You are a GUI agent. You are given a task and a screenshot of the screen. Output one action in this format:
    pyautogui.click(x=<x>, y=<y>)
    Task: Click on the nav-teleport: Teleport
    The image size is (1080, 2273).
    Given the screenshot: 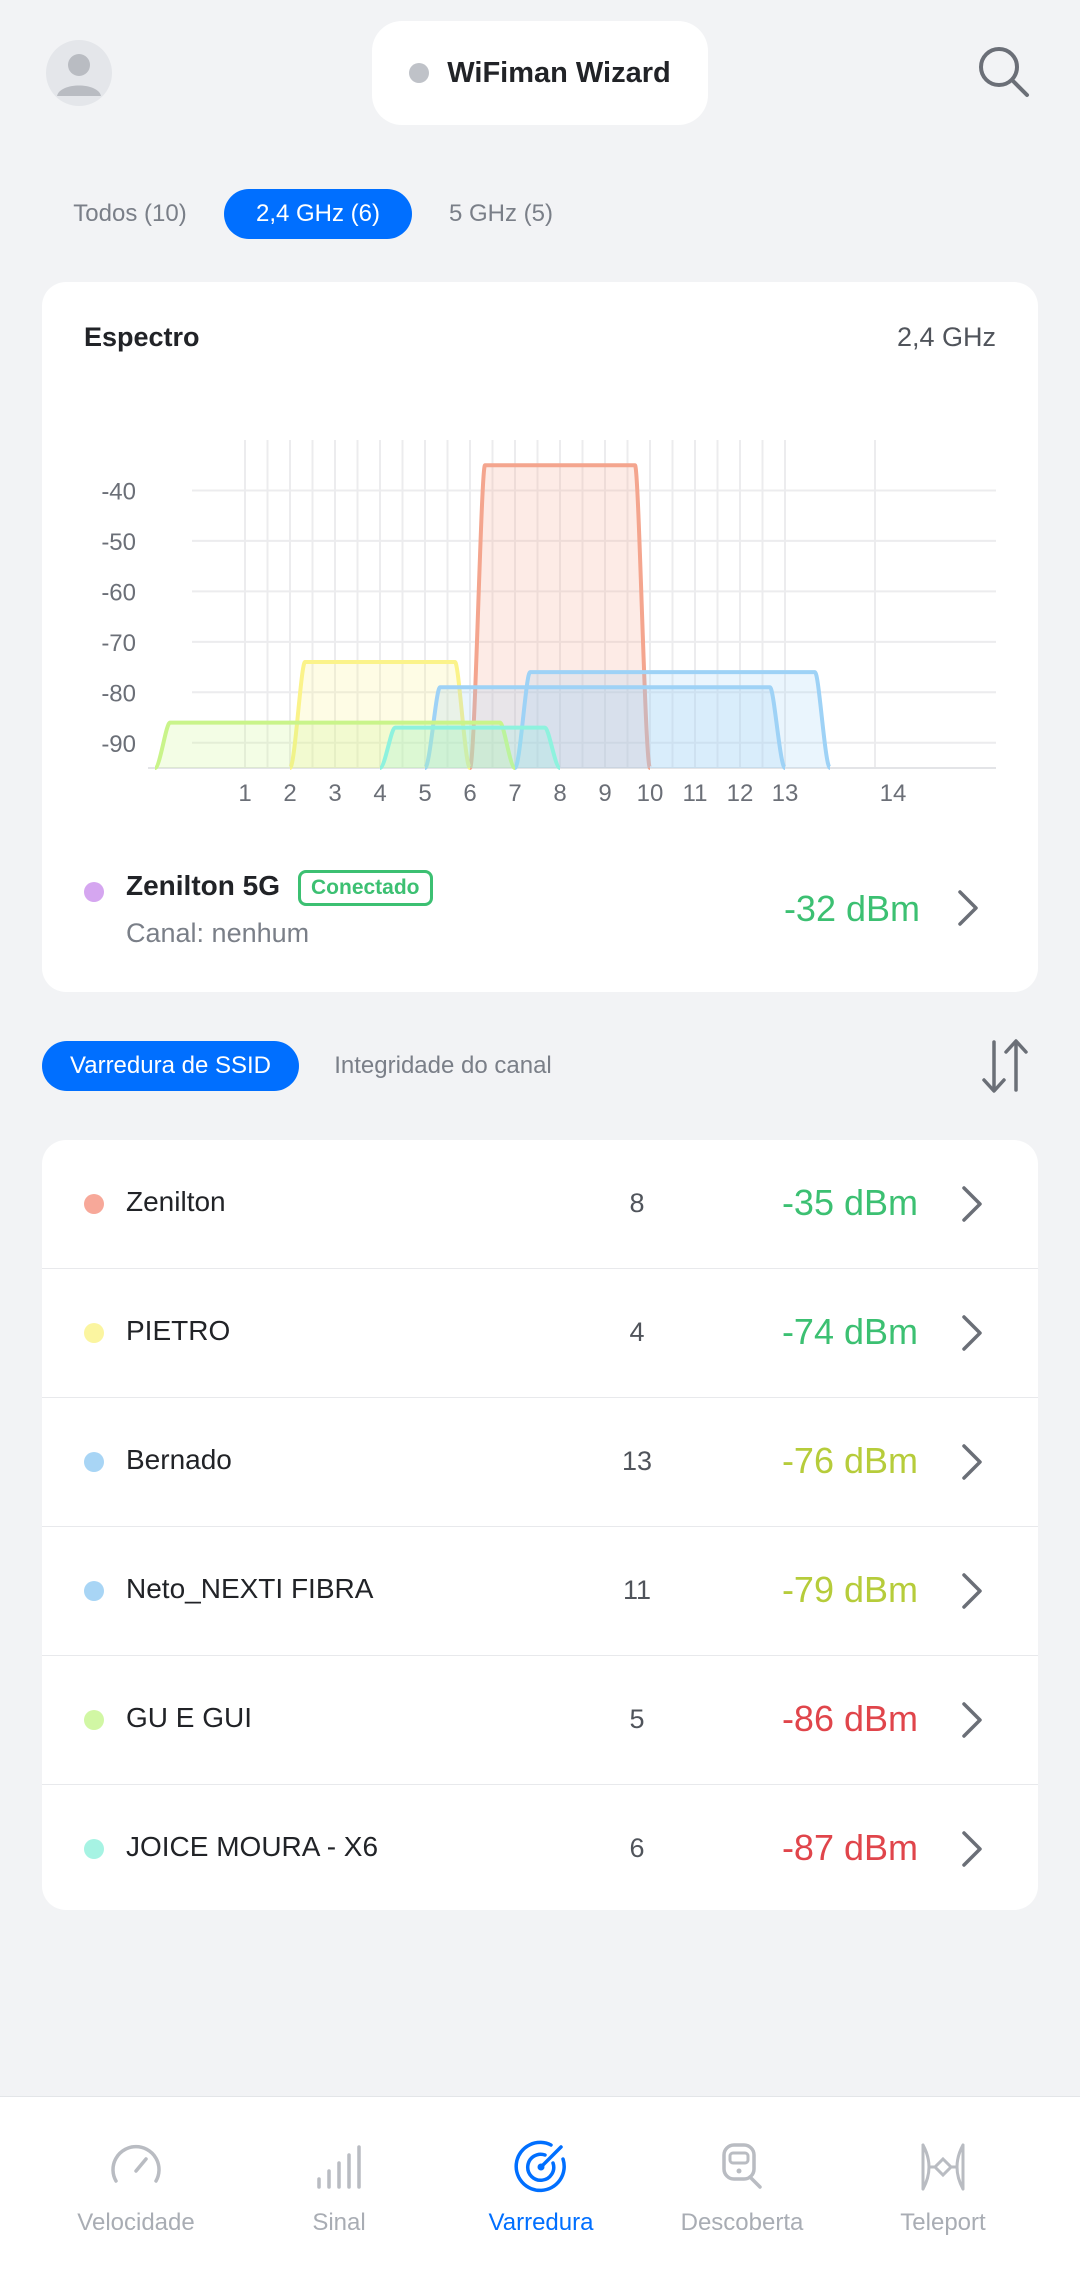 What is the action you would take?
    pyautogui.click(x=943, y=2185)
    